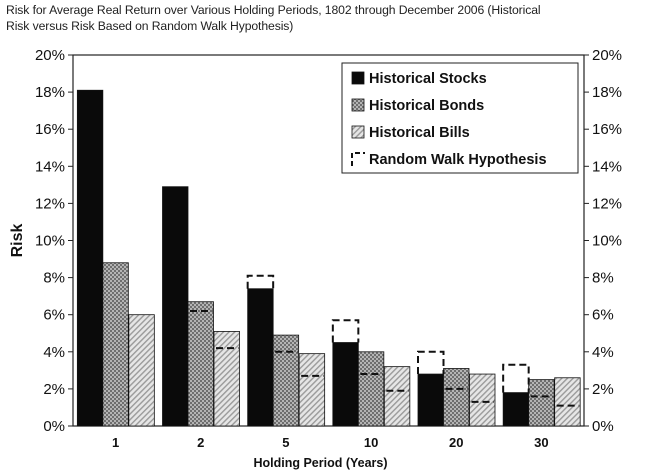  What do you see at coordinates (426, 106) in the screenshot?
I see `legend-label: Historical Bonds` at bounding box center [426, 106].